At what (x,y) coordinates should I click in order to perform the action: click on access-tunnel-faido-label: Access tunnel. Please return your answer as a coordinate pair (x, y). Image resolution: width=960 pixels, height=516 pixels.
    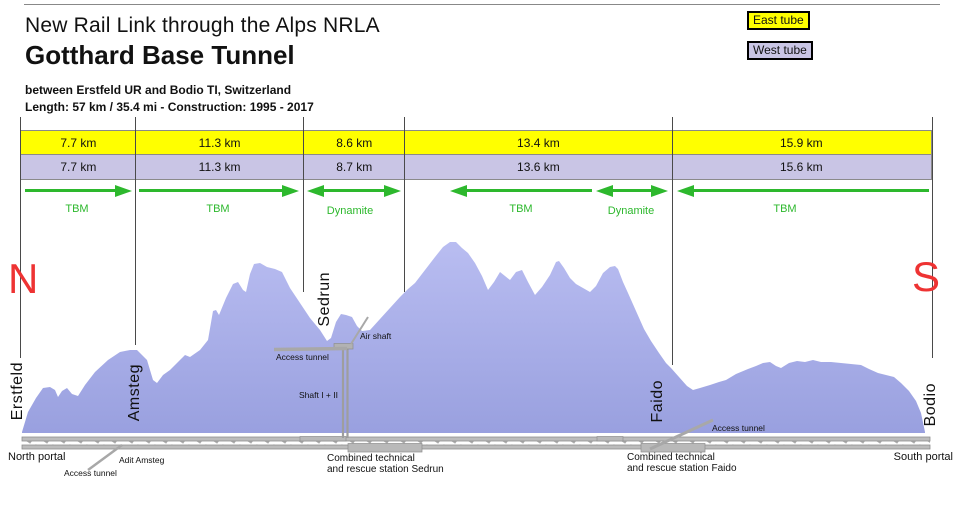
    Looking at the image, I should click on (738, 428).